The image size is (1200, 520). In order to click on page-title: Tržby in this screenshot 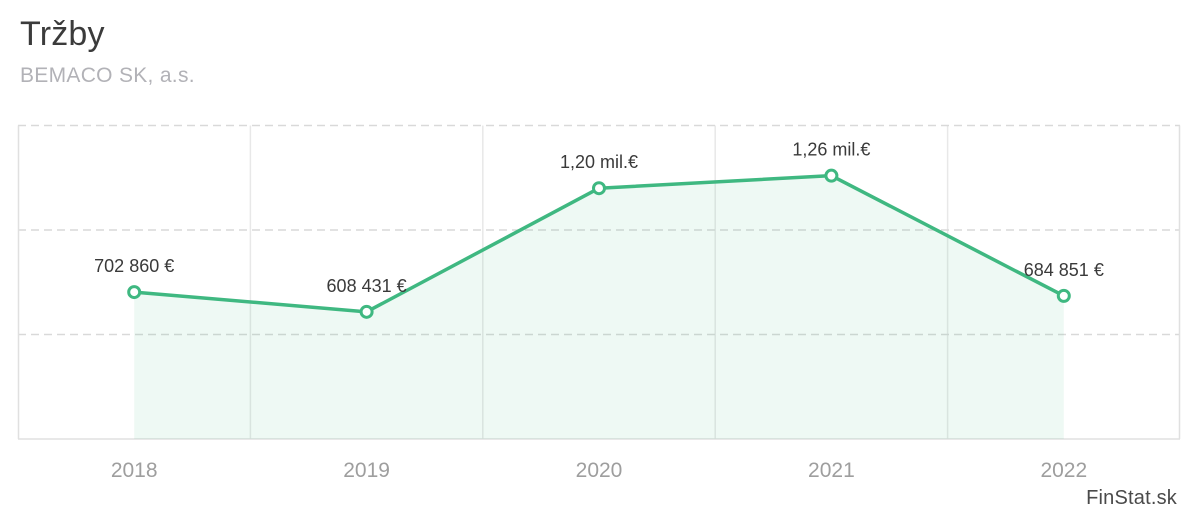, I will do `click(62, 34)`.